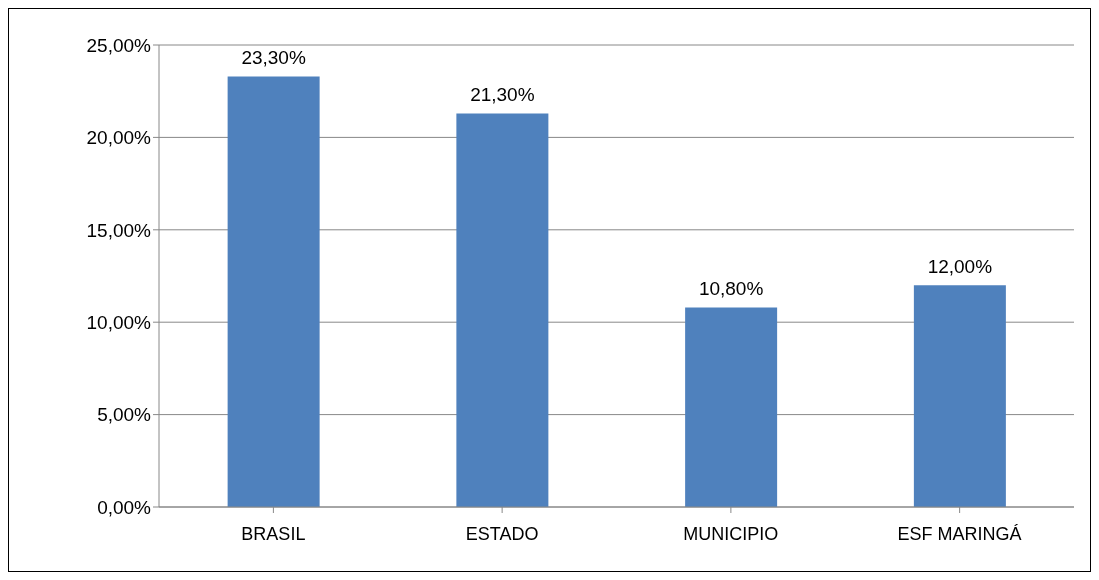 The height and width of the screenshot is (580, 1099). I want to click on data-label: 12,00%, so click(960, 267).